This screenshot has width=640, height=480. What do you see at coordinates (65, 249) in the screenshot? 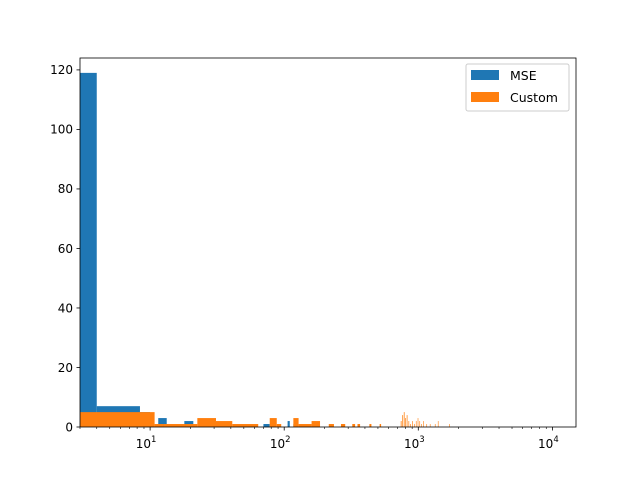
I see `y-tick-label: 60` at bounding box center [65, 249].